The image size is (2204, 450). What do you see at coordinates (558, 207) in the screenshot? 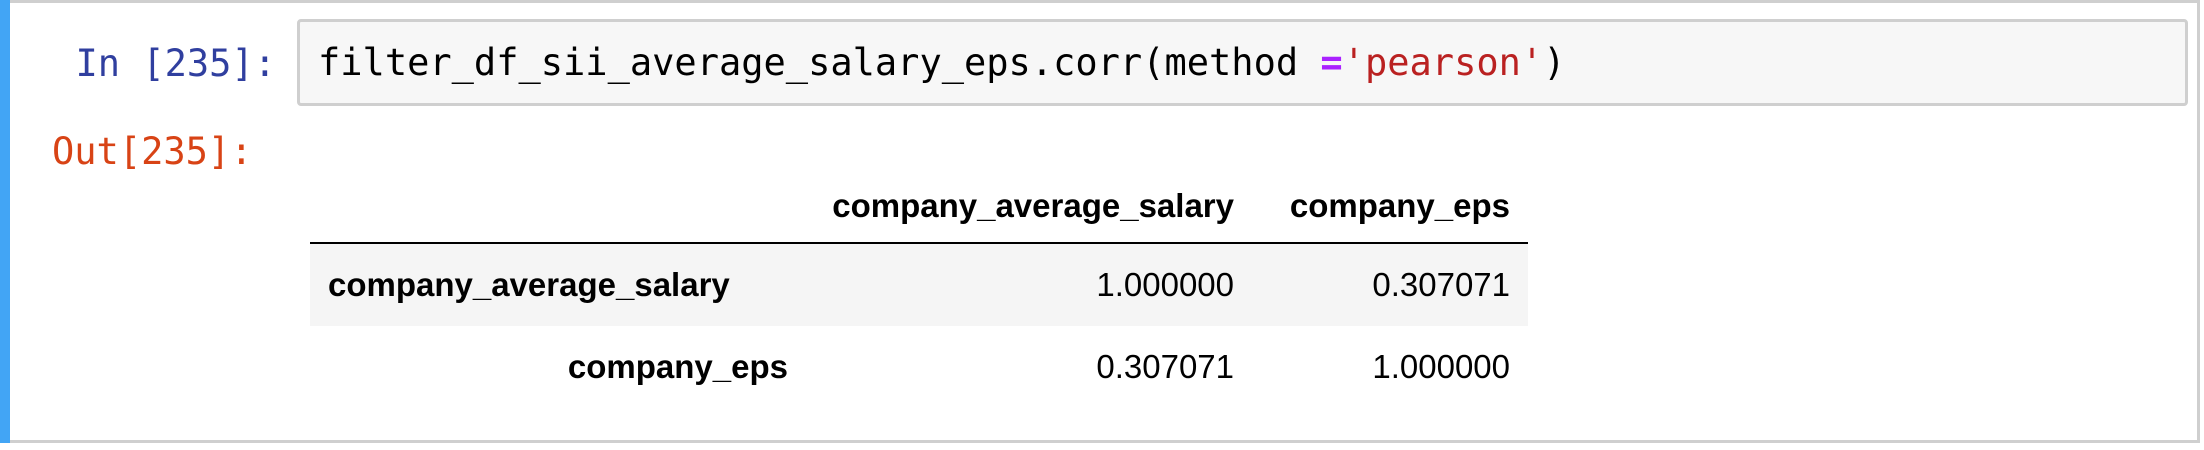
I see `table-corner-cell` at bounding box center [558, 207].